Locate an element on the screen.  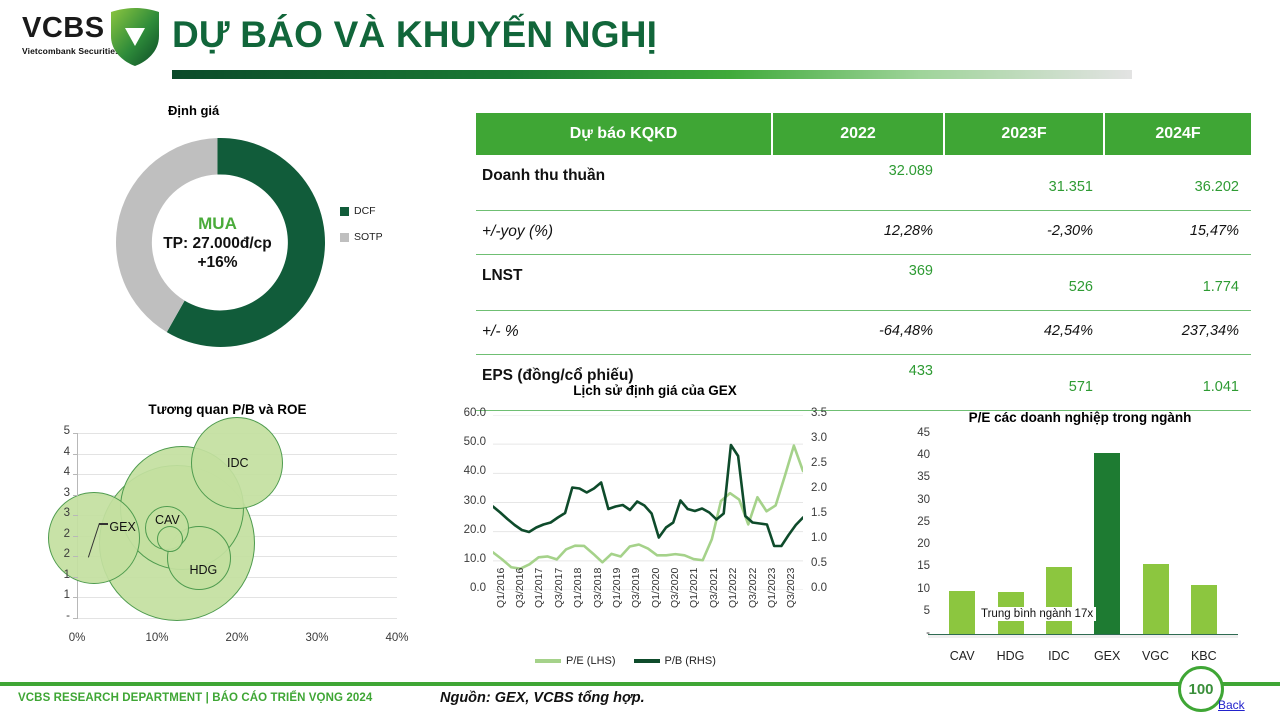
bubble-plot-area: CAV HDG IDC GEX is located at coordinates (222, 518).